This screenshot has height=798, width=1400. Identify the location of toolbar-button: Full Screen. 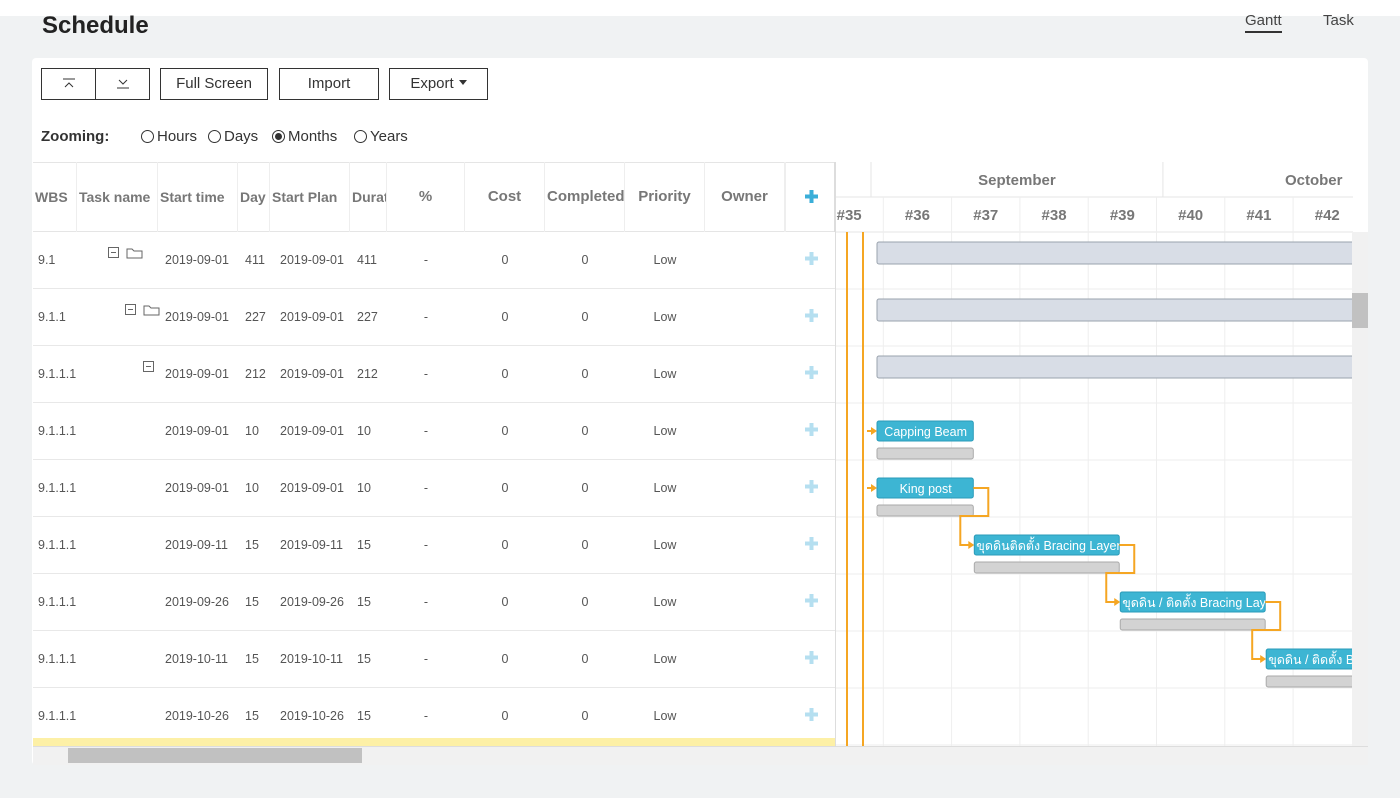
(214, 84).